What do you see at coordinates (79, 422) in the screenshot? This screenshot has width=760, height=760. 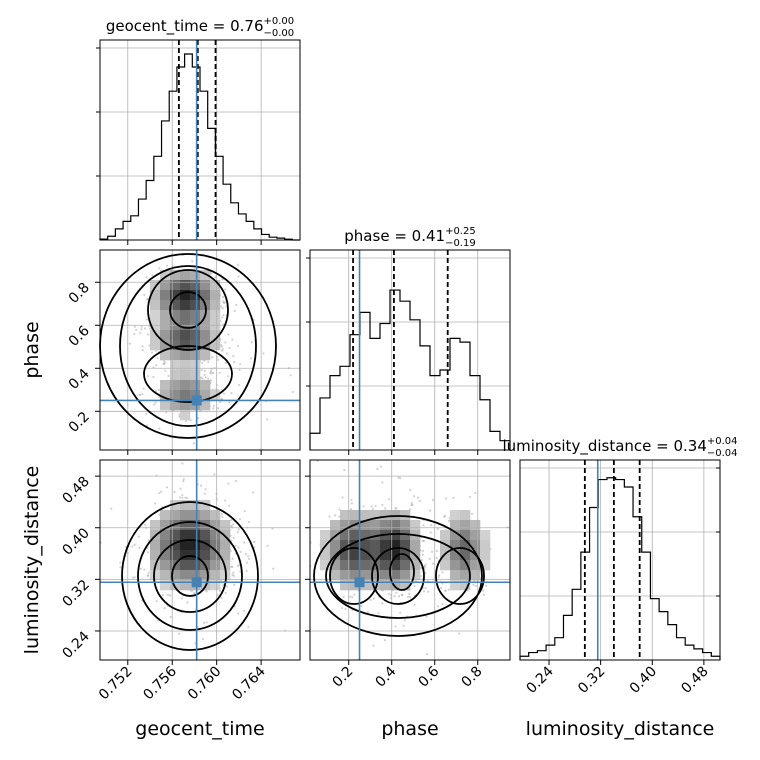 I see `ytick-label-phase-0: 0.2` at bounding box center [79, 422].